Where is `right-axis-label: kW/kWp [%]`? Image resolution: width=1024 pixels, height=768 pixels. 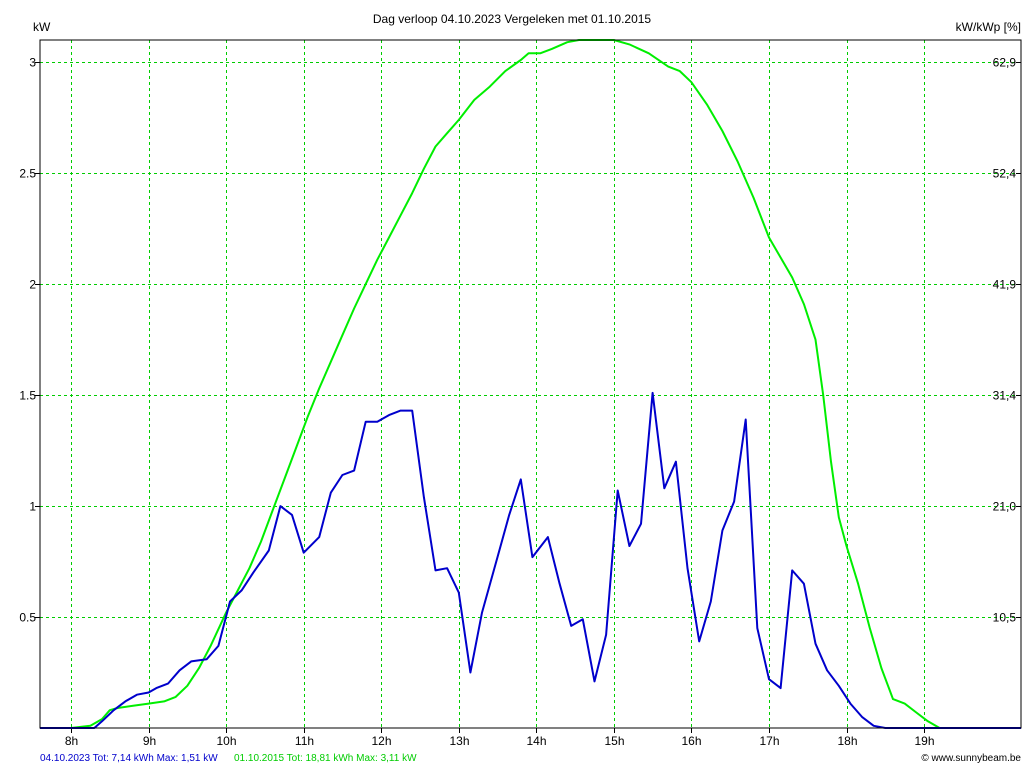 right-axis-label: kW/kWp [%] is located at coordinates (988, 27).